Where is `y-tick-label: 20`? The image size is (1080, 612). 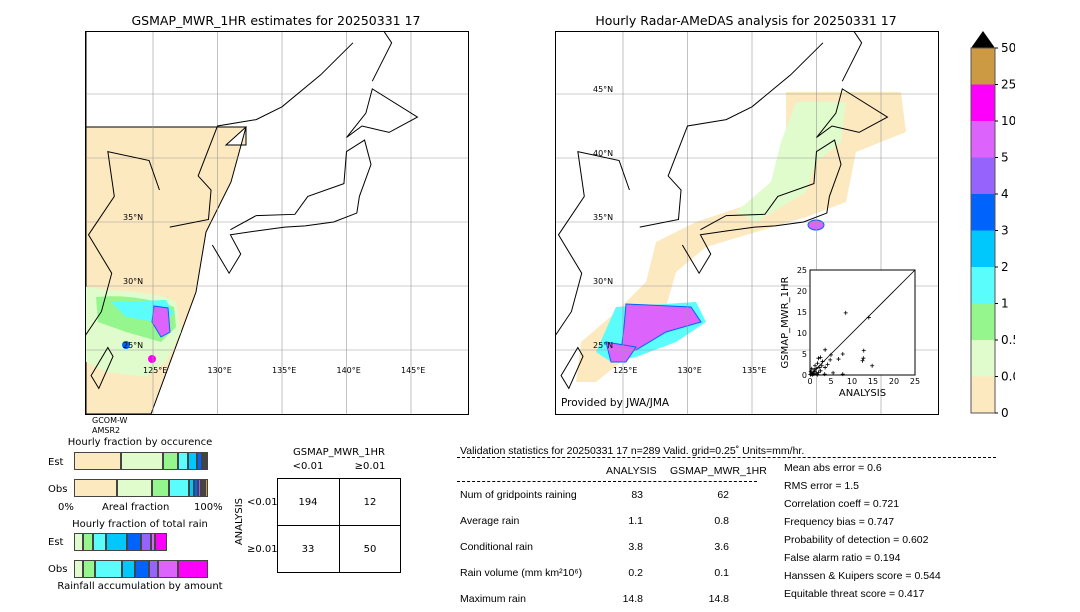
y-tick-label: 20 is located at coordinates (802, 291).